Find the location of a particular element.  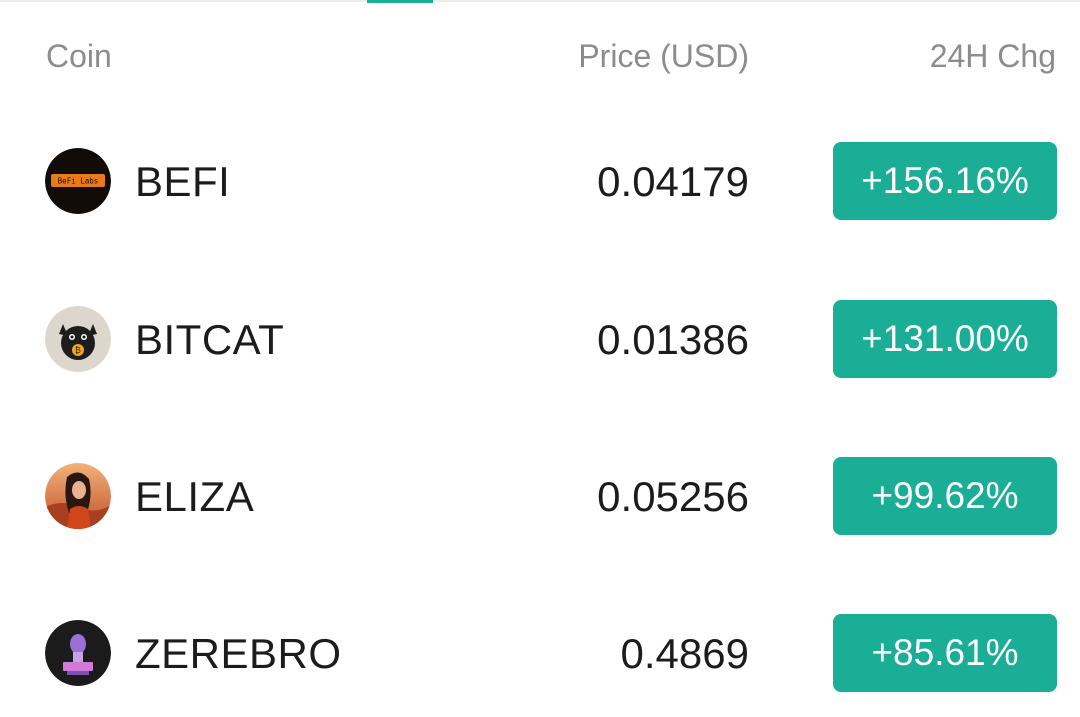

befi-labs-logo-icon: BeFi Labs is located at coordinates (78, 181).